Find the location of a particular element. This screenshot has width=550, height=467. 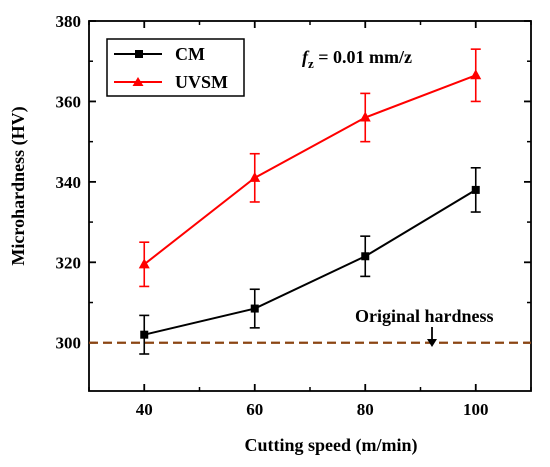

legend-label-cm: CM is located at coordinates (190, 54).